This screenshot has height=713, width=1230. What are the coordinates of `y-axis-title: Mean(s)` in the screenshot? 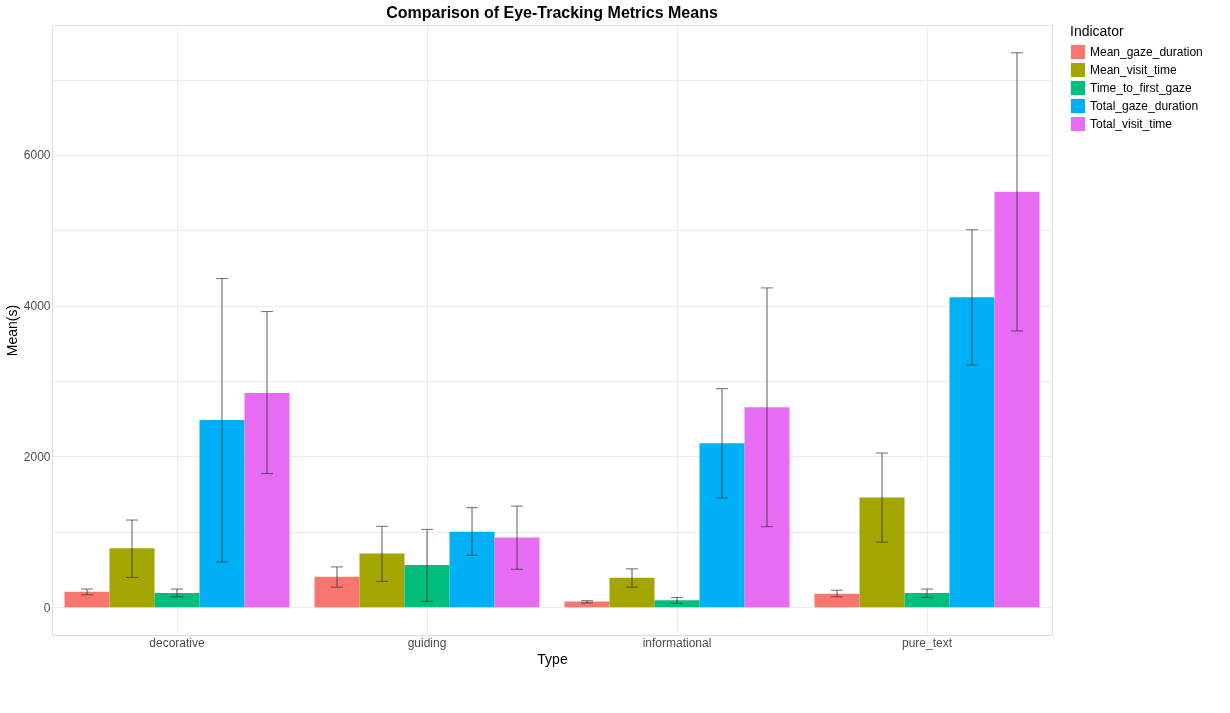 It's located at (11, 330).